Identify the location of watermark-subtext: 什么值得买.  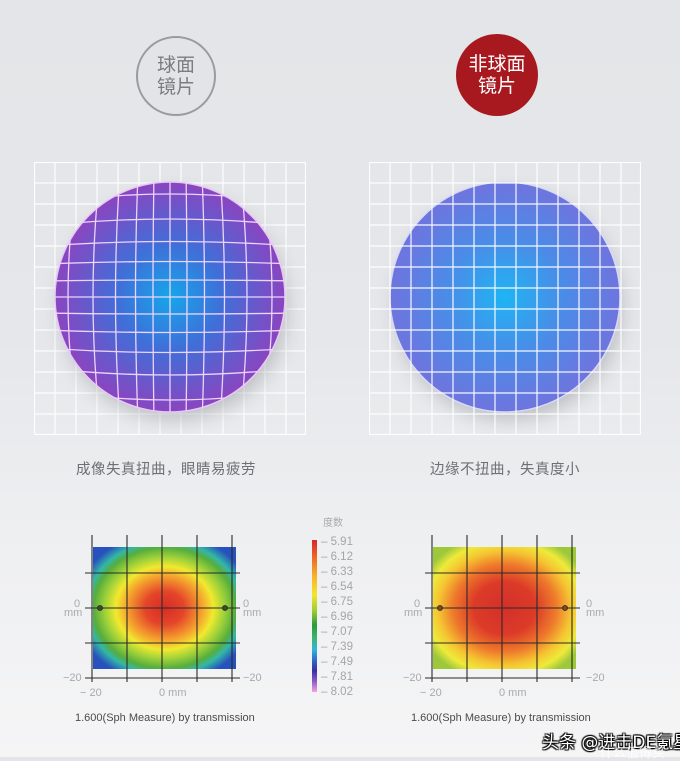
(633, 753).